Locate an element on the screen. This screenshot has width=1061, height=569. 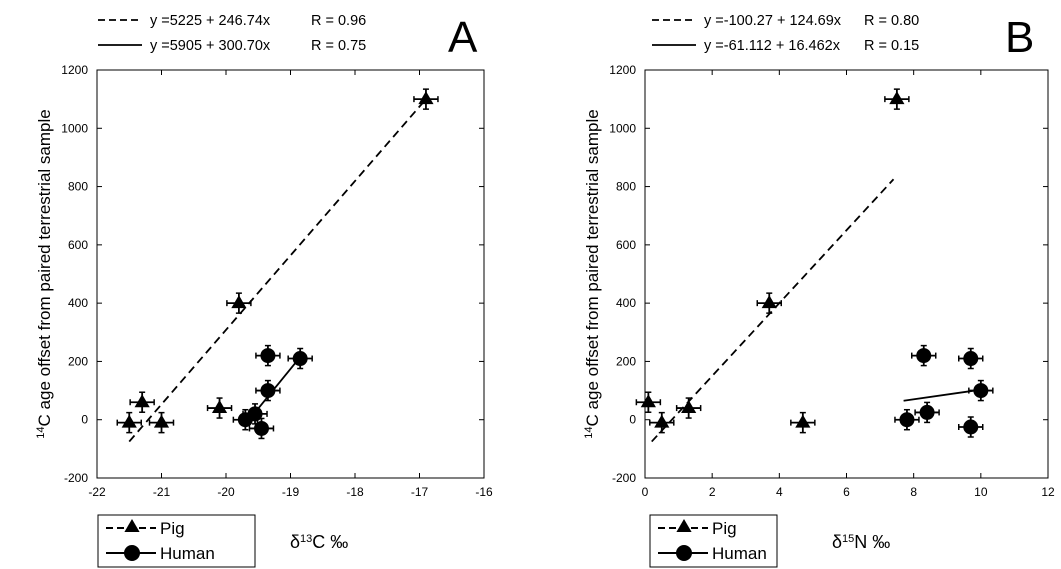
panel-letter: B is located at coordinates (1019, 37).